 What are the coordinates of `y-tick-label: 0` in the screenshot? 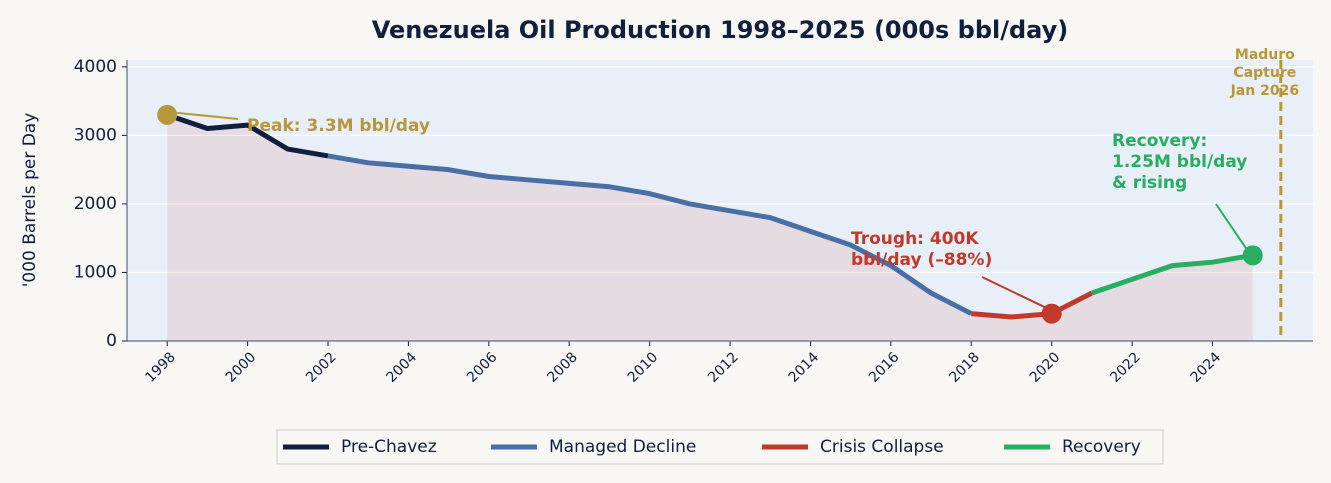 It's located at (111, 341).